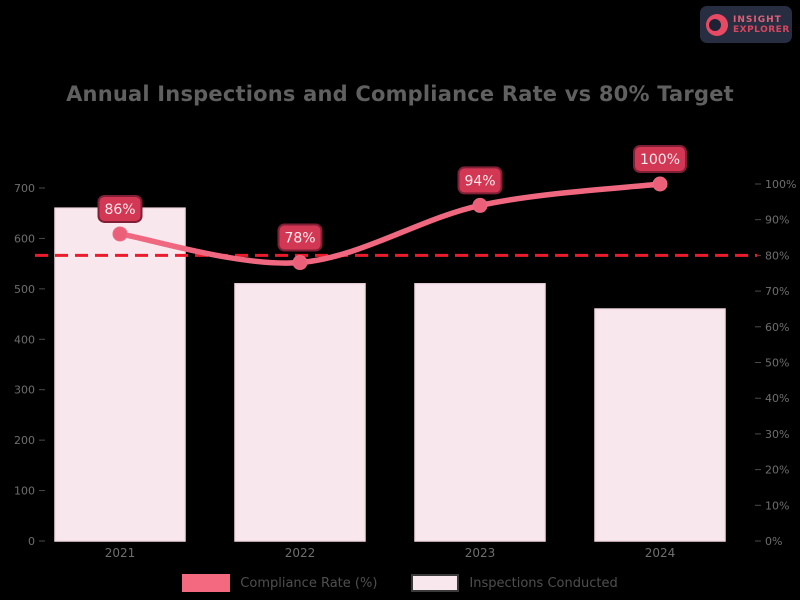  I want to click on right-axis-tick-label: 60%, so click(777, 327).